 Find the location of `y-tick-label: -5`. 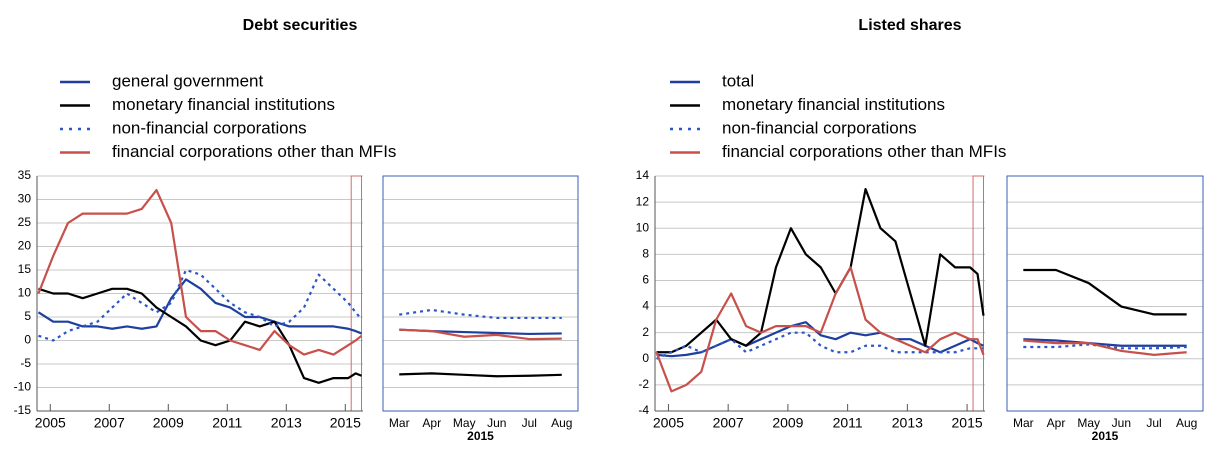

y-tick-label: -5 is located at coordinates (25, 363).